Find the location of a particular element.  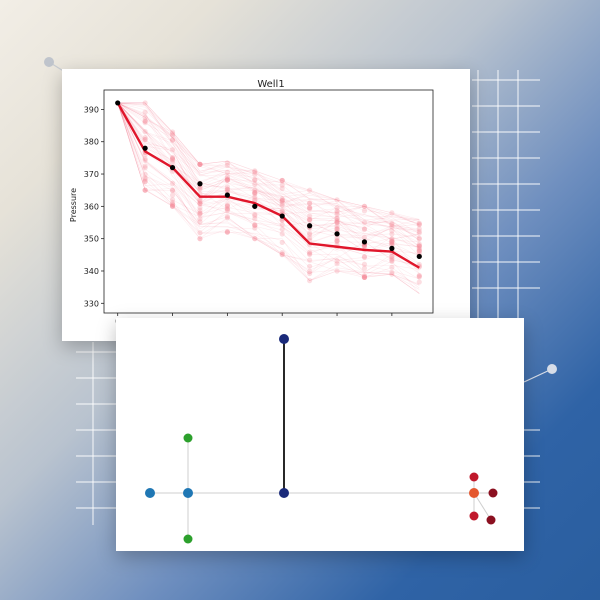

y-tick-label: 370 is located at coordinates (91, 174).